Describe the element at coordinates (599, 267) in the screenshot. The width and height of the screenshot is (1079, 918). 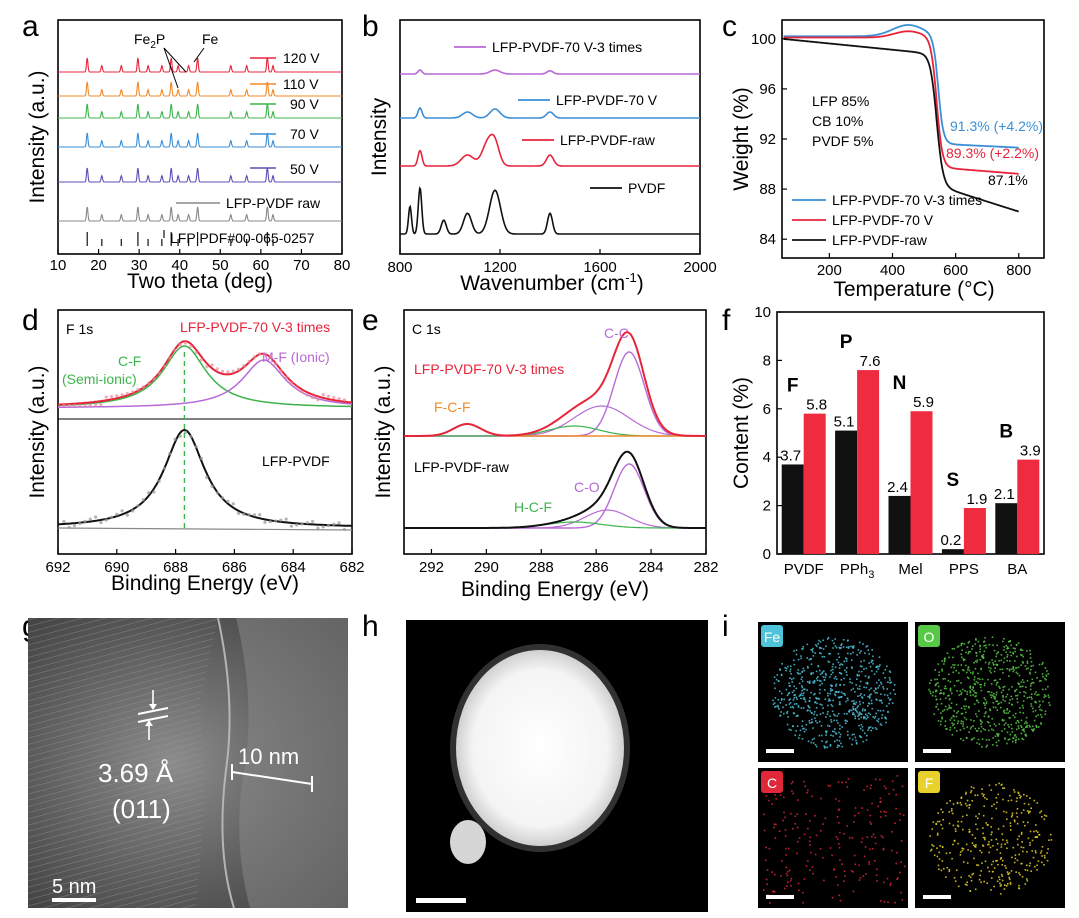
I see `x-tick-label: 1600` at that location.